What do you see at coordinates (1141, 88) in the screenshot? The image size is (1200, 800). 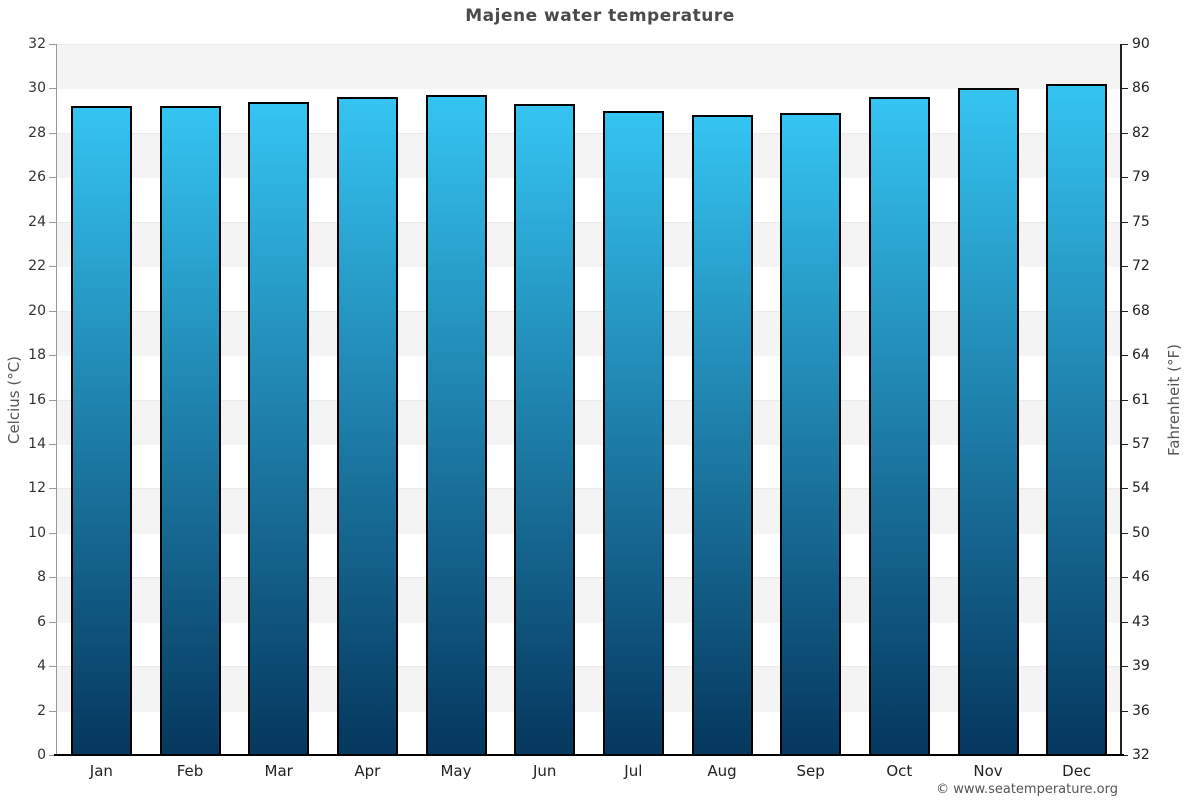 I see `y-tick-label-fahrenheit: 86` at bounding box center [1141, 88].